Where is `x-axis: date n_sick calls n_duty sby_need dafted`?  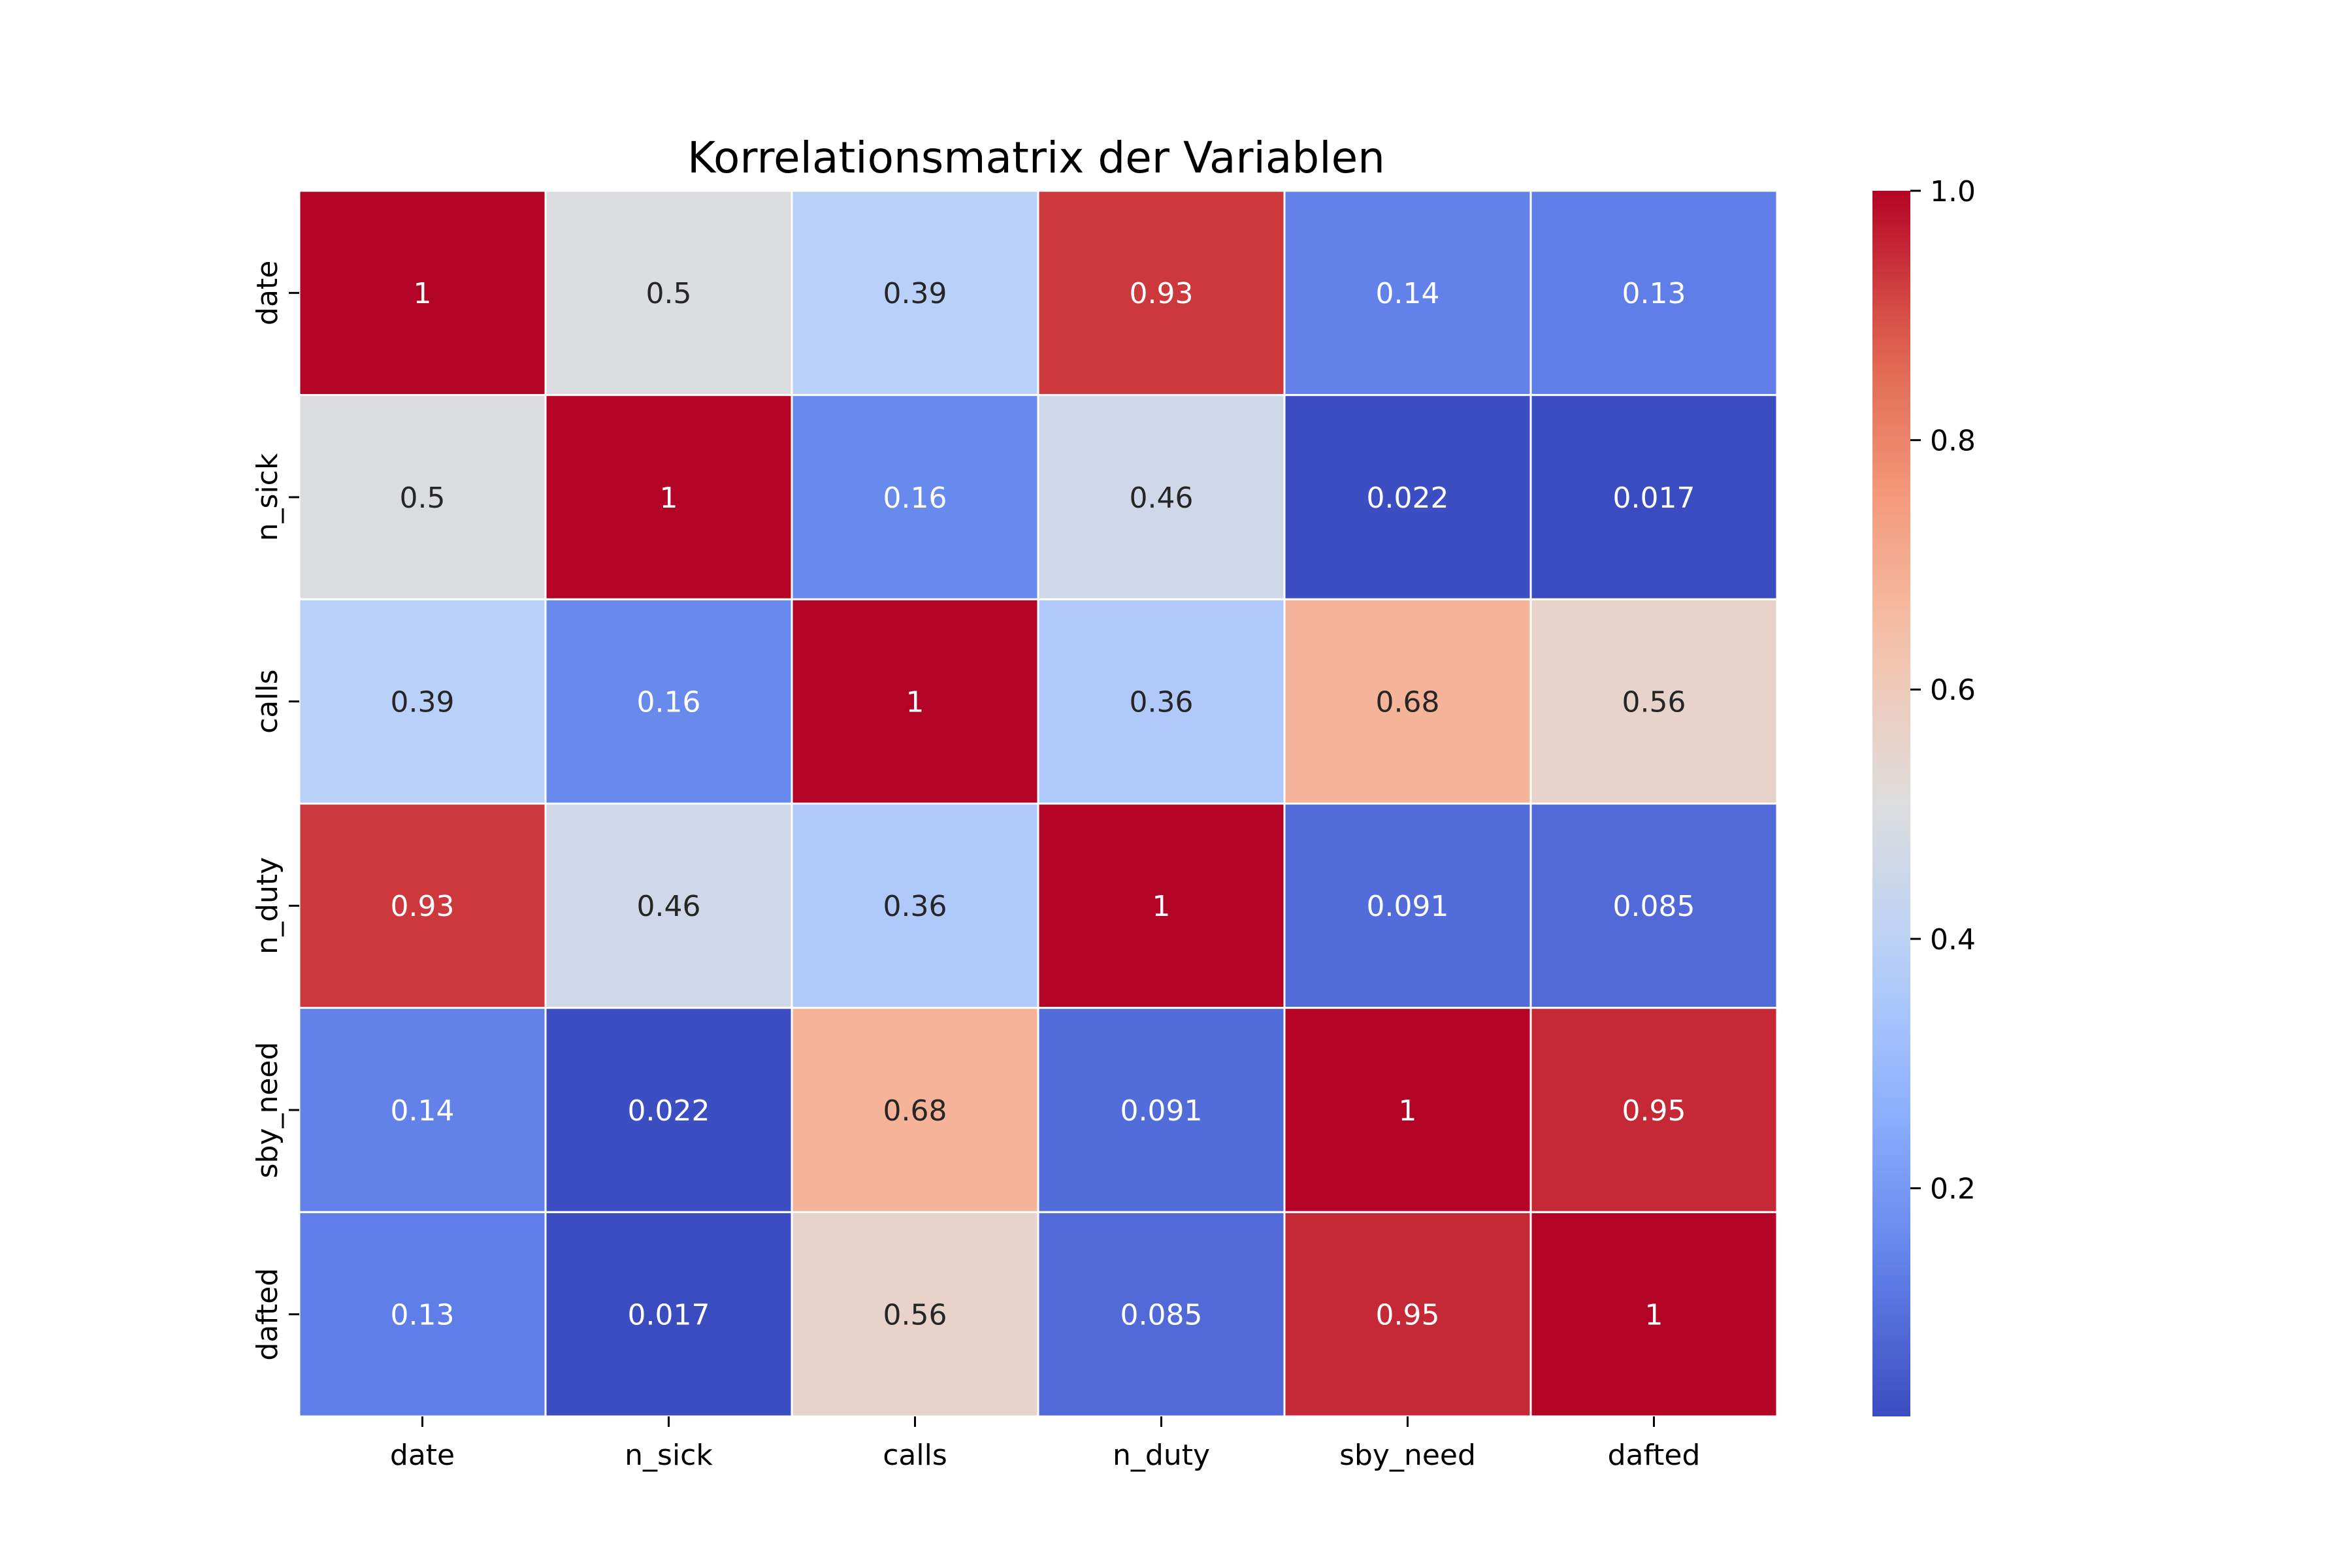
x-axis: date n_sick calls n_duty sby_need dafted is located at coordinates (1045, 1444).